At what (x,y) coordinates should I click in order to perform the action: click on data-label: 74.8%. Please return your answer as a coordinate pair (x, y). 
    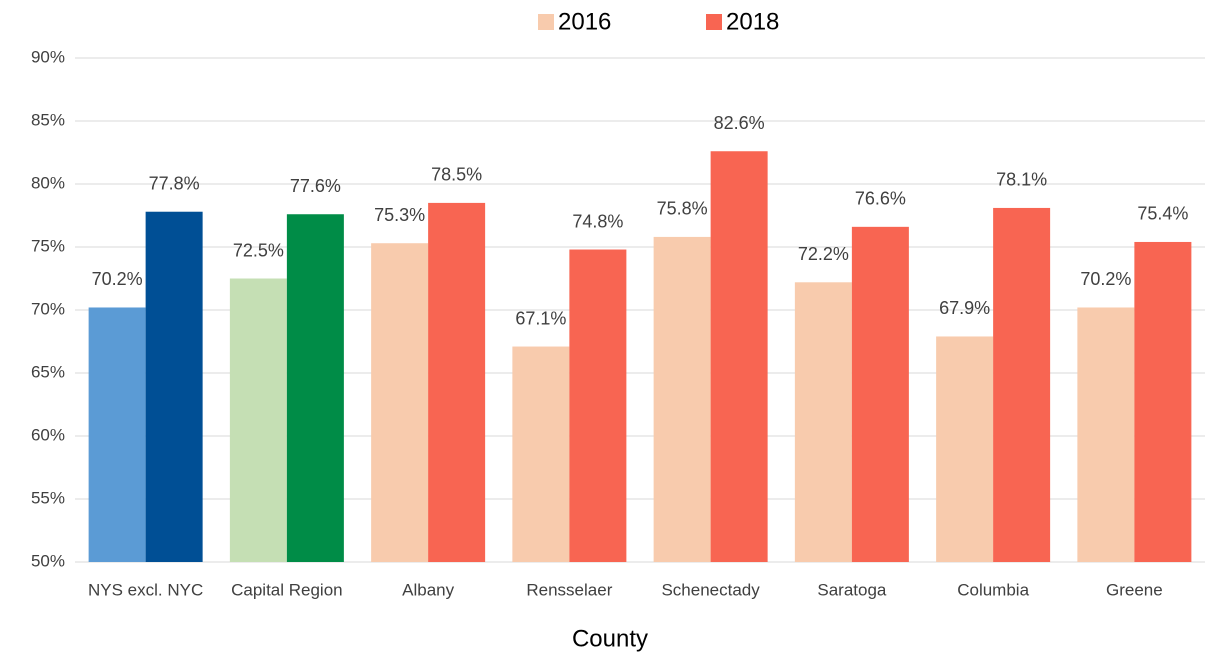
    Looking at the image, I should click on (597, 221).